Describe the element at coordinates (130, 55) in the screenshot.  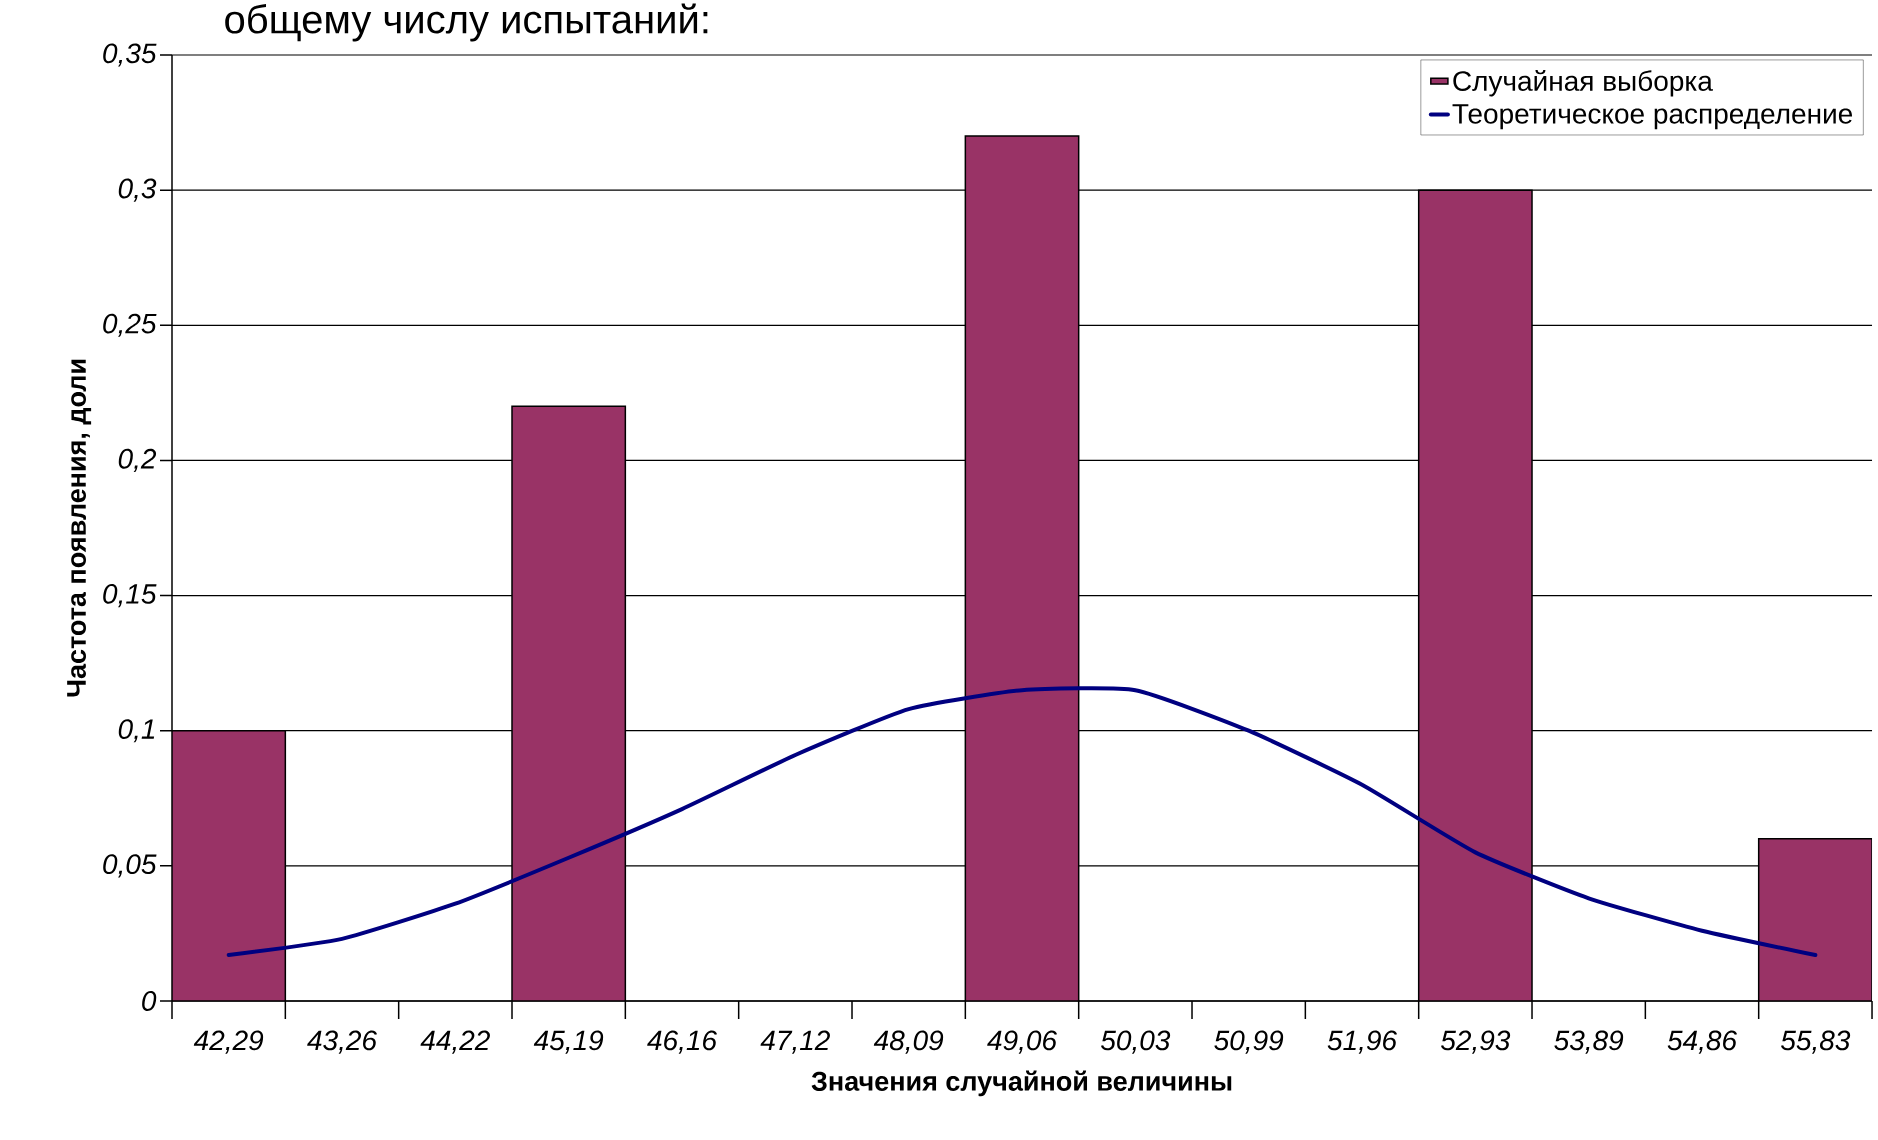
I see `y-tick-label: 0,35` at that location.